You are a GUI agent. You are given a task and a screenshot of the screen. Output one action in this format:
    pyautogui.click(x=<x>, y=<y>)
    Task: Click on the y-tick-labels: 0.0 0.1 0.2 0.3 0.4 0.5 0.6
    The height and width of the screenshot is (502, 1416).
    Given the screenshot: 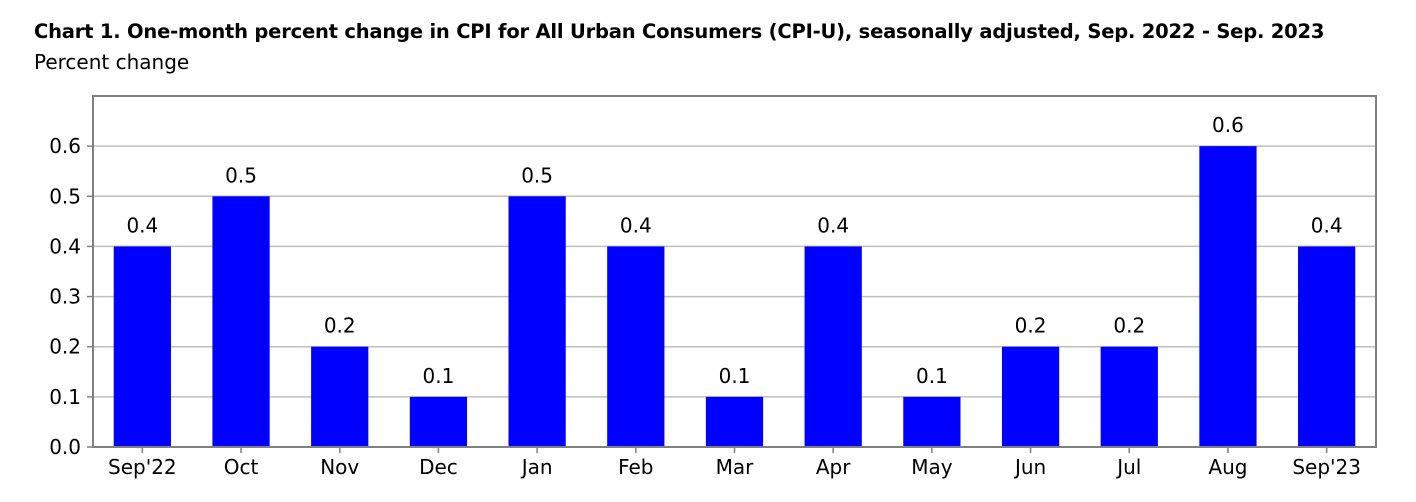 What is the action you would take?
    pyautogui.click(x=71, y=296)
    